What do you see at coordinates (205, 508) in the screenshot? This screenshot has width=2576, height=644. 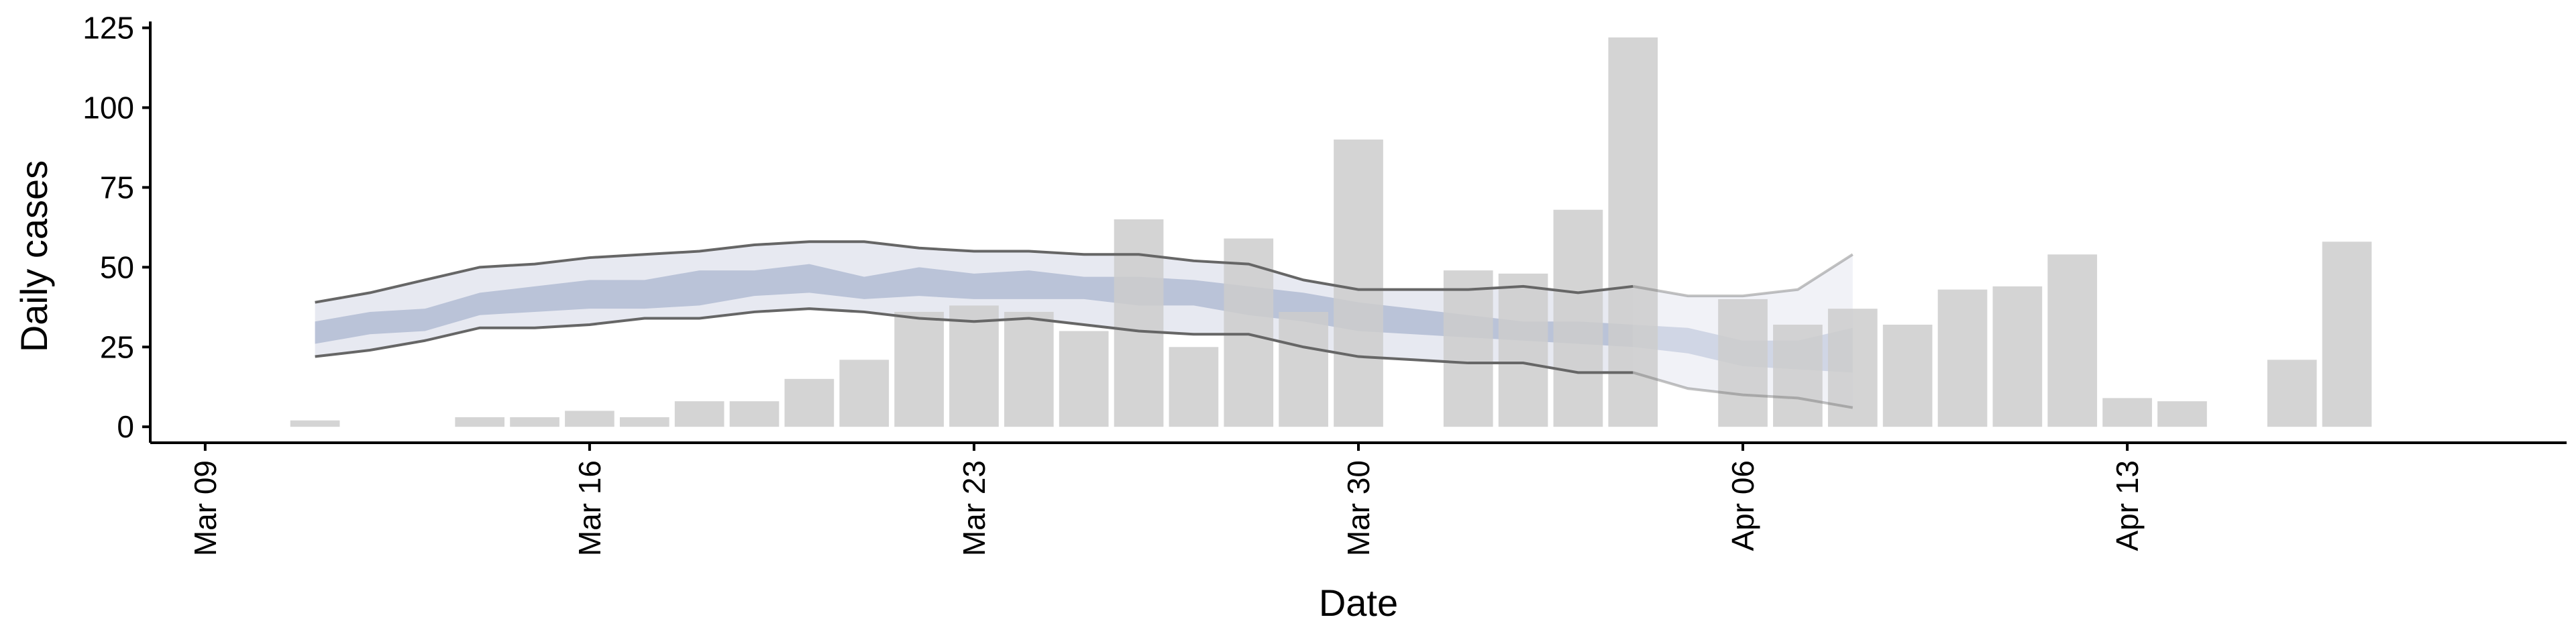 I see `xtick-label: Mar 09` at bounding box center [205, 508].